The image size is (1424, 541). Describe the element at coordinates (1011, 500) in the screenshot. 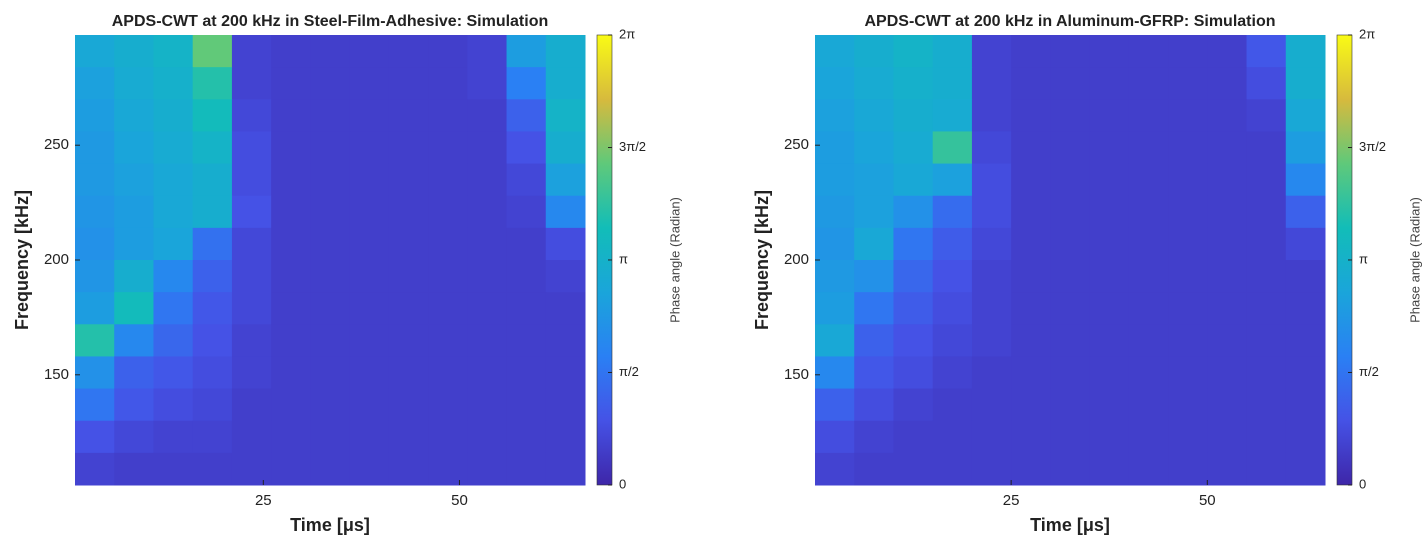

I see `x-tick-label: 25` at that location.